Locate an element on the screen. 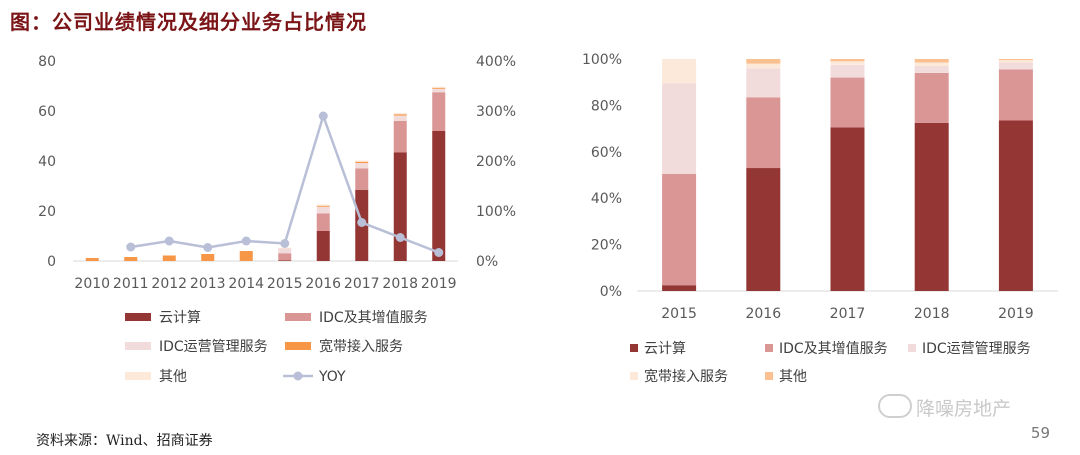 The image size is (1080, 455). legend-marker is located at coordinates (298, 376).